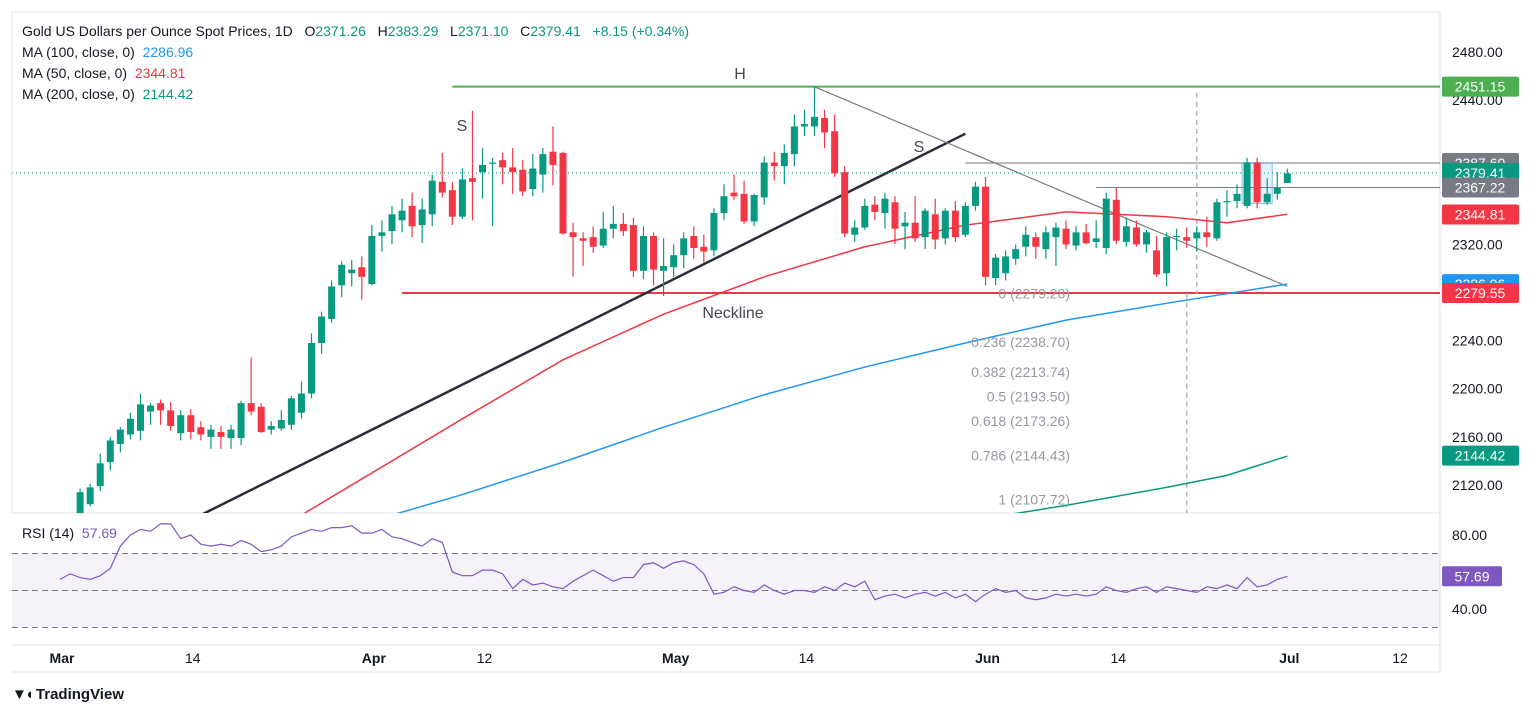  I want to click on rsi-pill, so click(1472, 576).